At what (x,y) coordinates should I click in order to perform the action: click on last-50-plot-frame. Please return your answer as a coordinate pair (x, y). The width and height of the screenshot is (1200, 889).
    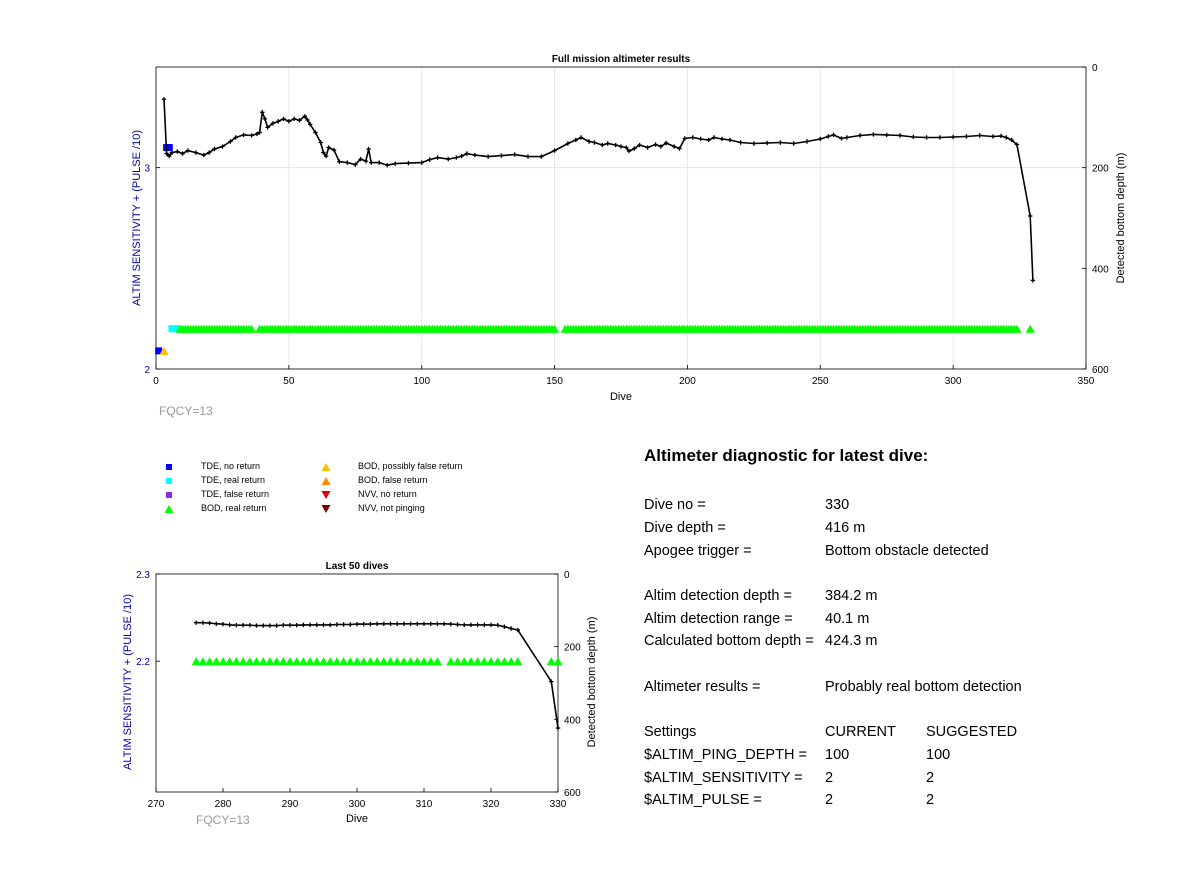
    Looking at the image, I should click on (357, 683).